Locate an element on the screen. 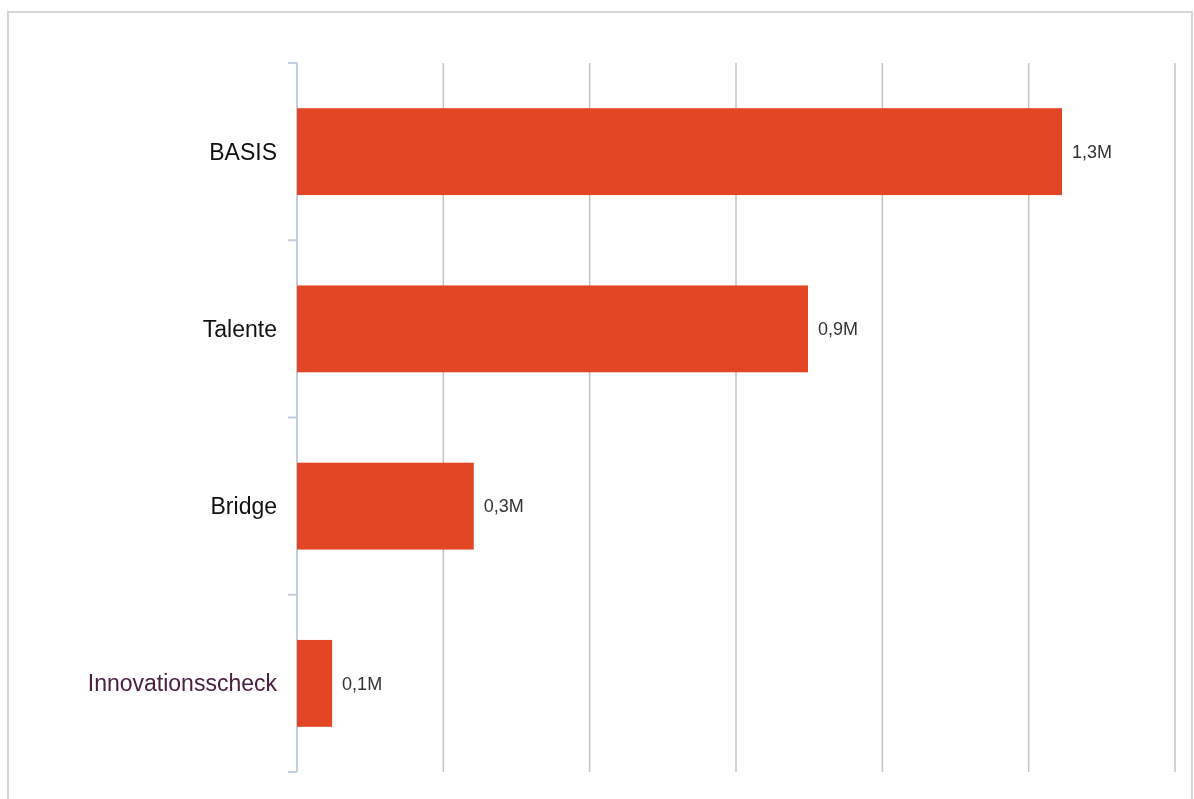  y-tick-label: BASIS is located at coordinates (243, 151).